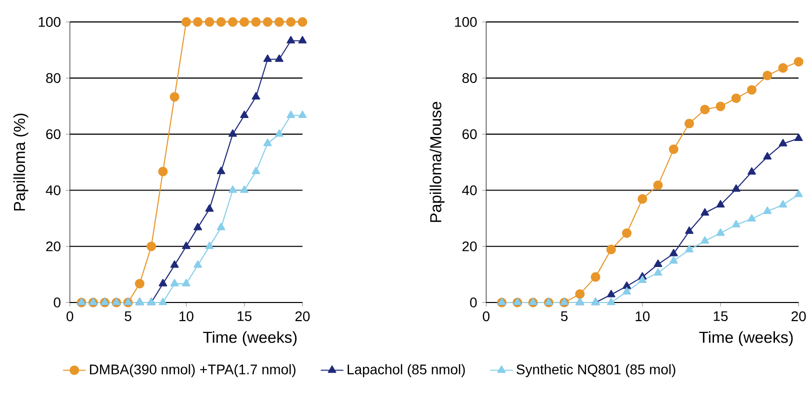  I want to click on legend-label: Synthetic NQ801 (85 mol), so click(596, 370).